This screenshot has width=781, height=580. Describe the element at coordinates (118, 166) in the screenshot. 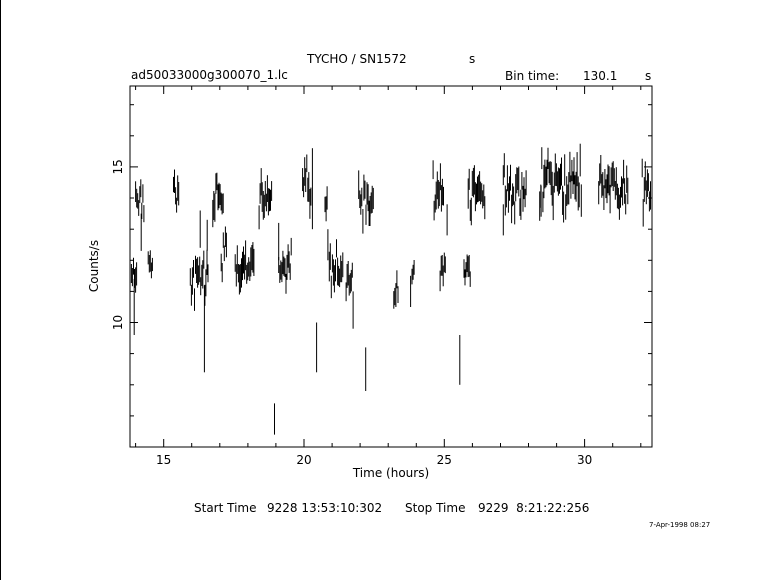

I see `y-tick-label: 15` at that location.